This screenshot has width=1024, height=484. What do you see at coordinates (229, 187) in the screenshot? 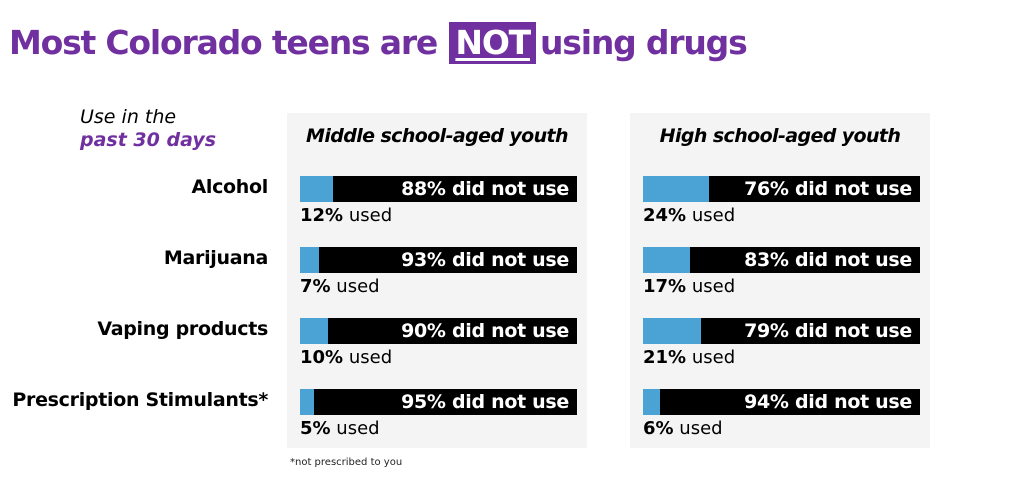
I see `row-label-alcohol: Alcohol` at bounding box center [229, 187].